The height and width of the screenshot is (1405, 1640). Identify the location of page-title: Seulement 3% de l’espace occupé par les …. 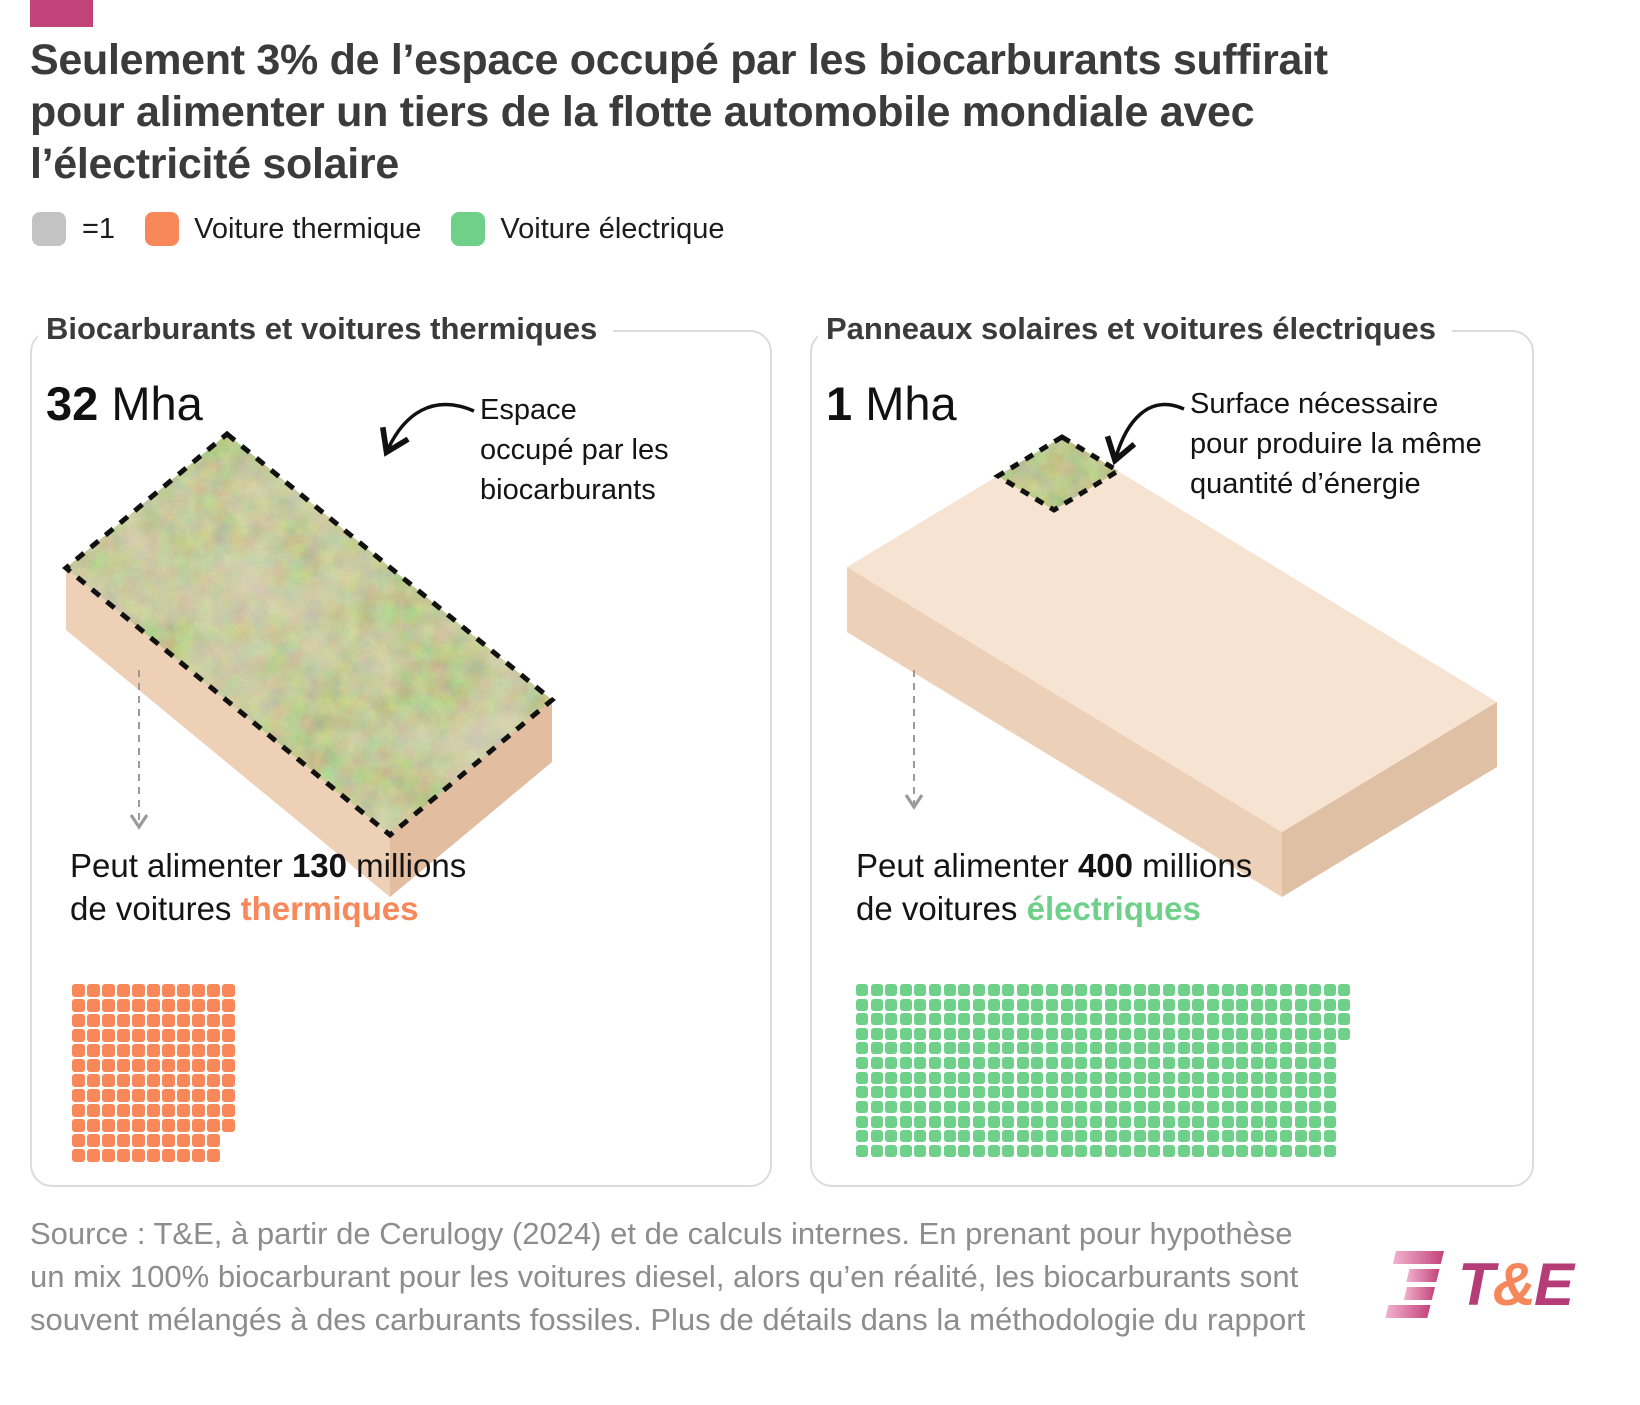
(810, 112).